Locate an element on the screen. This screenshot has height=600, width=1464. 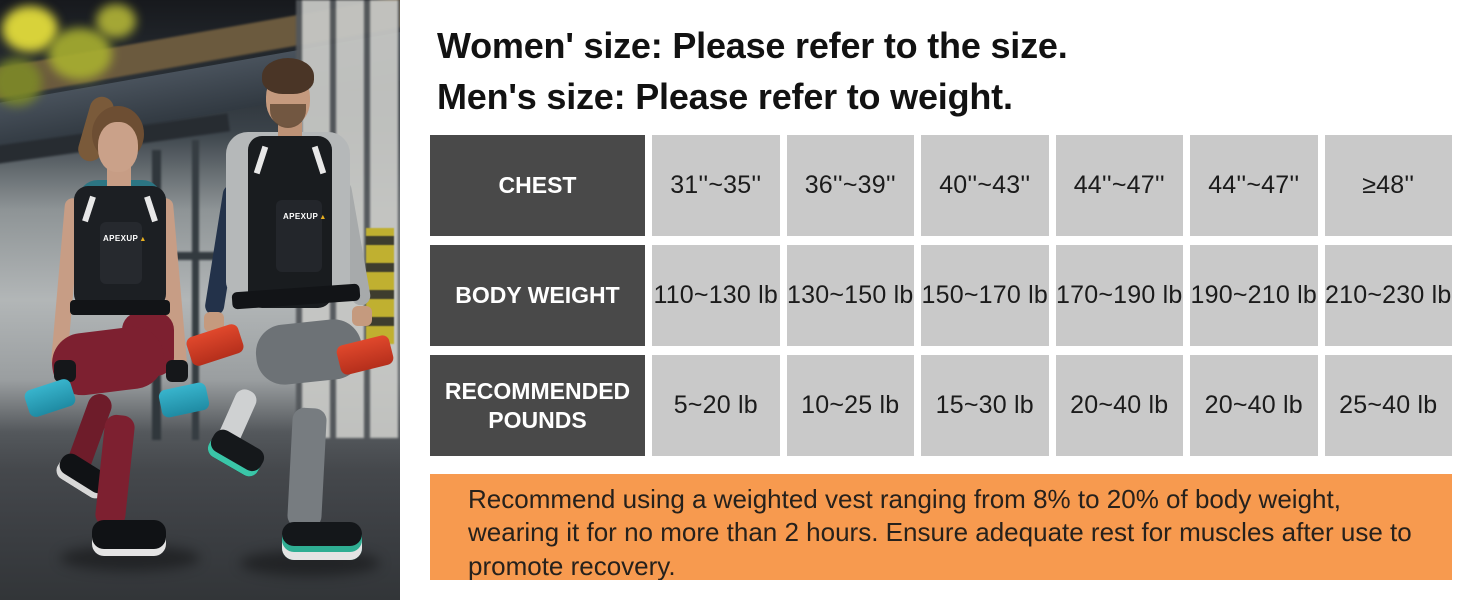
body-weight-value: 110~130 lb is located at coordinates (716, 296).